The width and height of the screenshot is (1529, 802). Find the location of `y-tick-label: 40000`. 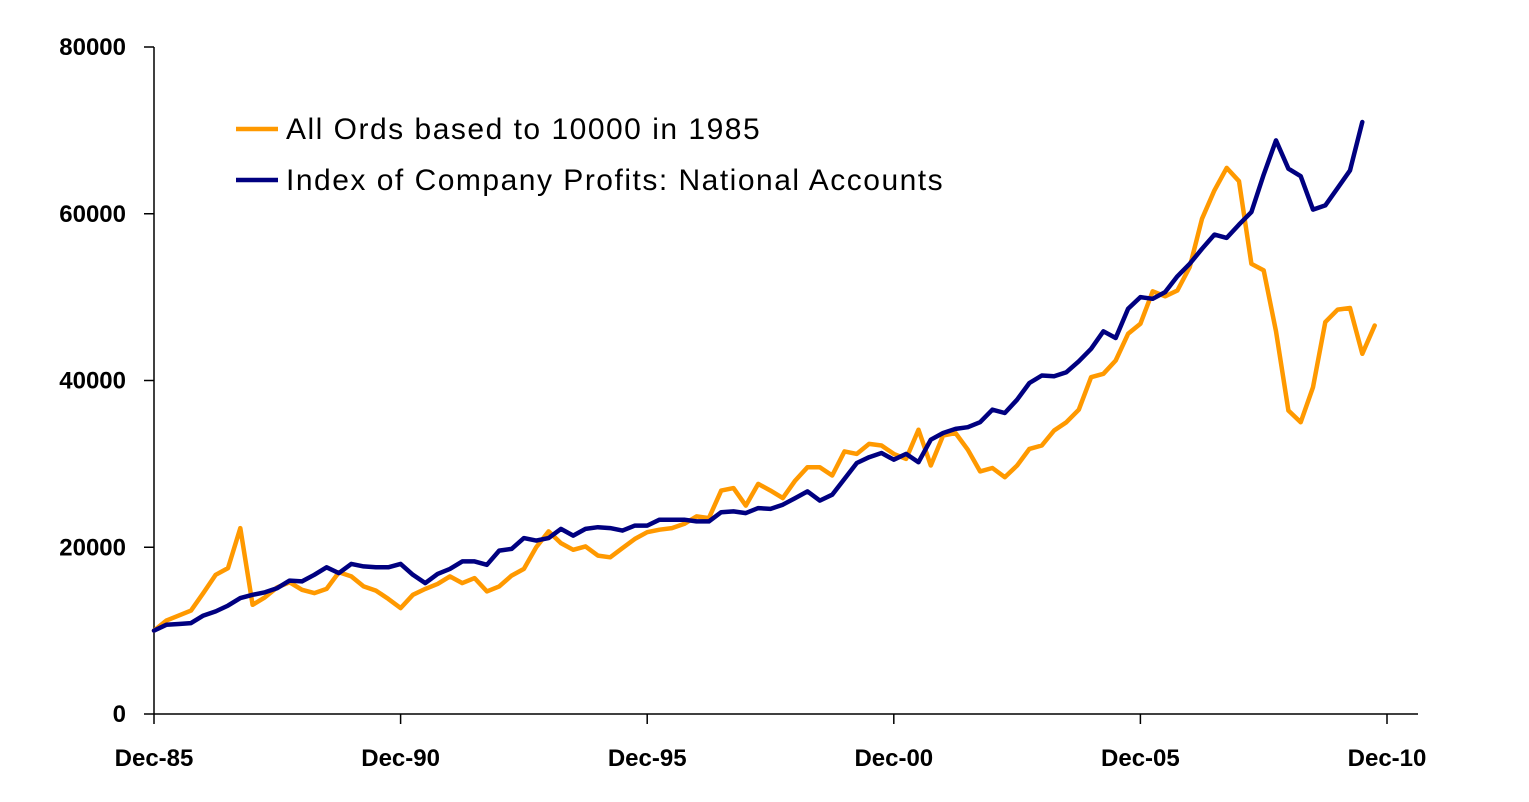

y-tick-label: 40000 is located at coordinates (92, 381).